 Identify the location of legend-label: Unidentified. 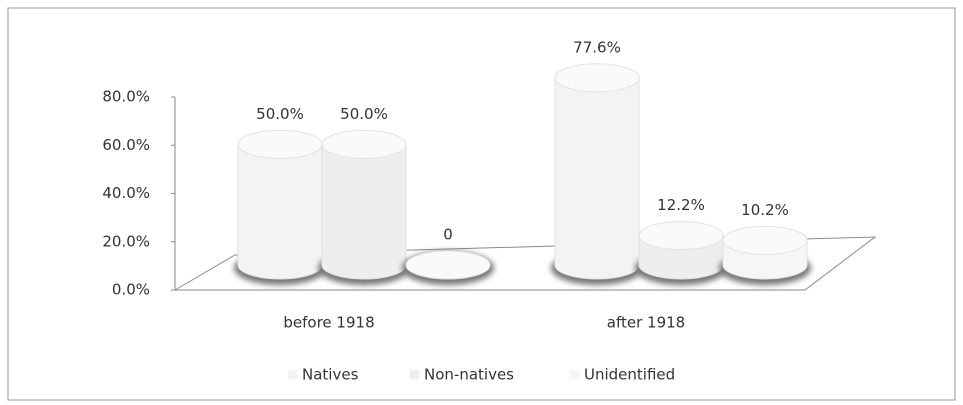
(629, 375).